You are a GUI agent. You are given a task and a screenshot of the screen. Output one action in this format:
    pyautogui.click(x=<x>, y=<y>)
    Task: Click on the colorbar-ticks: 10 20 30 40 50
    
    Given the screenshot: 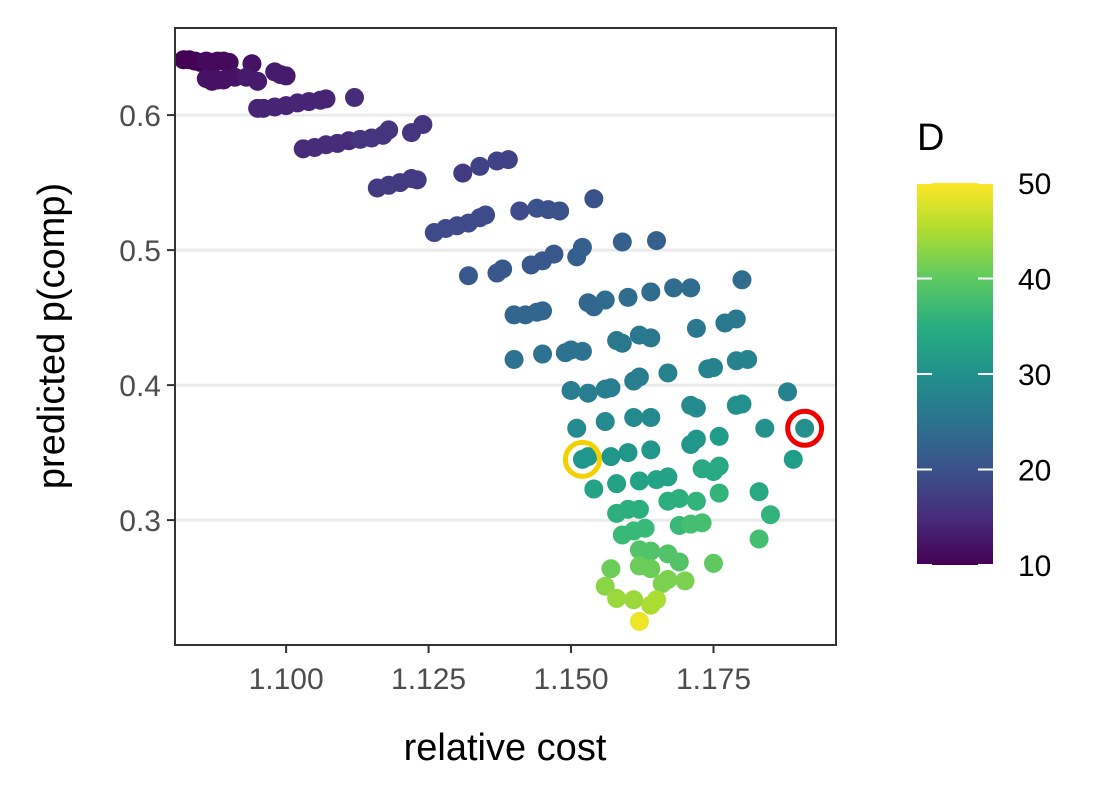 What is the action you would take?
    pyautogui.click(x=984, y=375)
    